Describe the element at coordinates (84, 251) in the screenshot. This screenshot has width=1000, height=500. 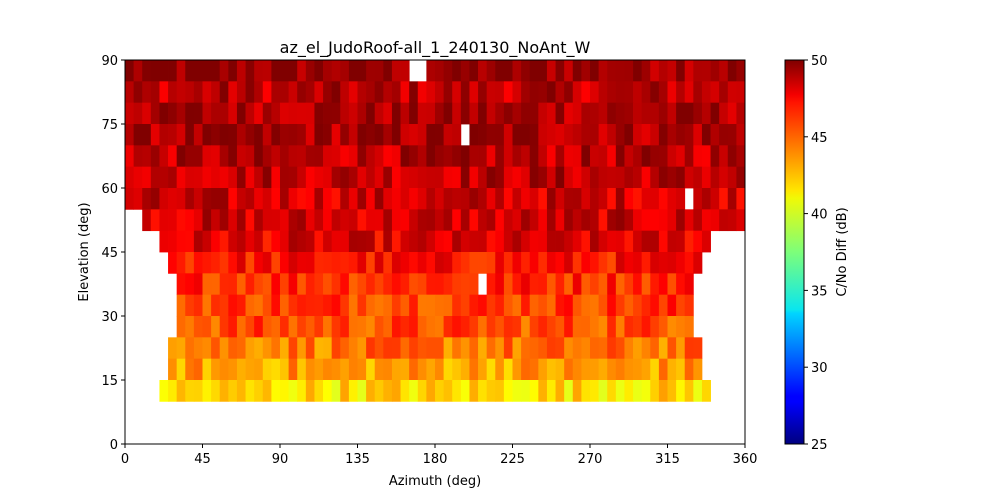
I see `y-axis-label: Elevation (deg)` at that location.